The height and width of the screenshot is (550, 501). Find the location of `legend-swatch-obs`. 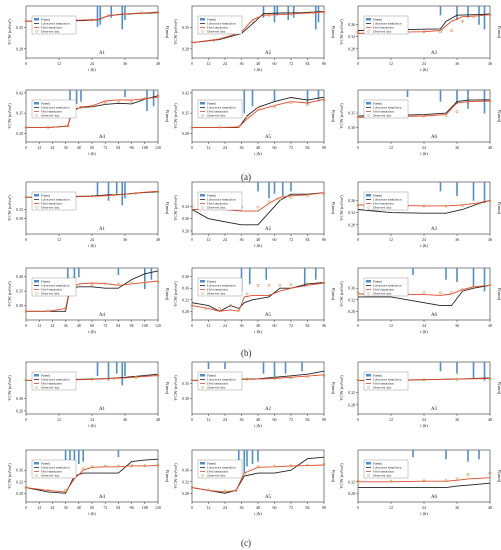

legend-swatch-obs is located at coordinates (368, 475).